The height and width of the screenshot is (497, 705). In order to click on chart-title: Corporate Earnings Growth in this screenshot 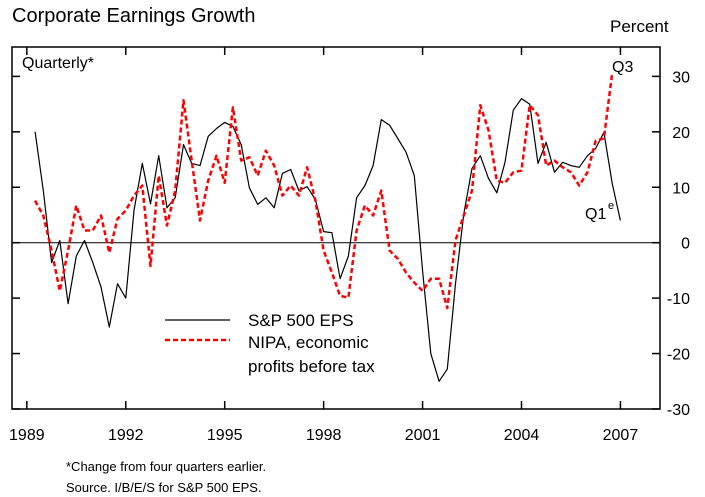, I will do `click(133, 16)`.